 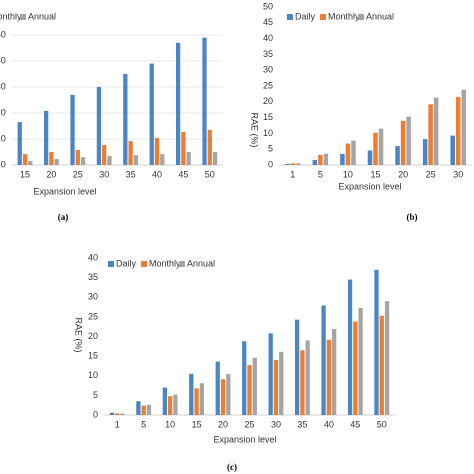 What do you see at coordinates (355, 424) in the screenshot?
I see `x-tick-label: 45` at bounding box center [355, 424].